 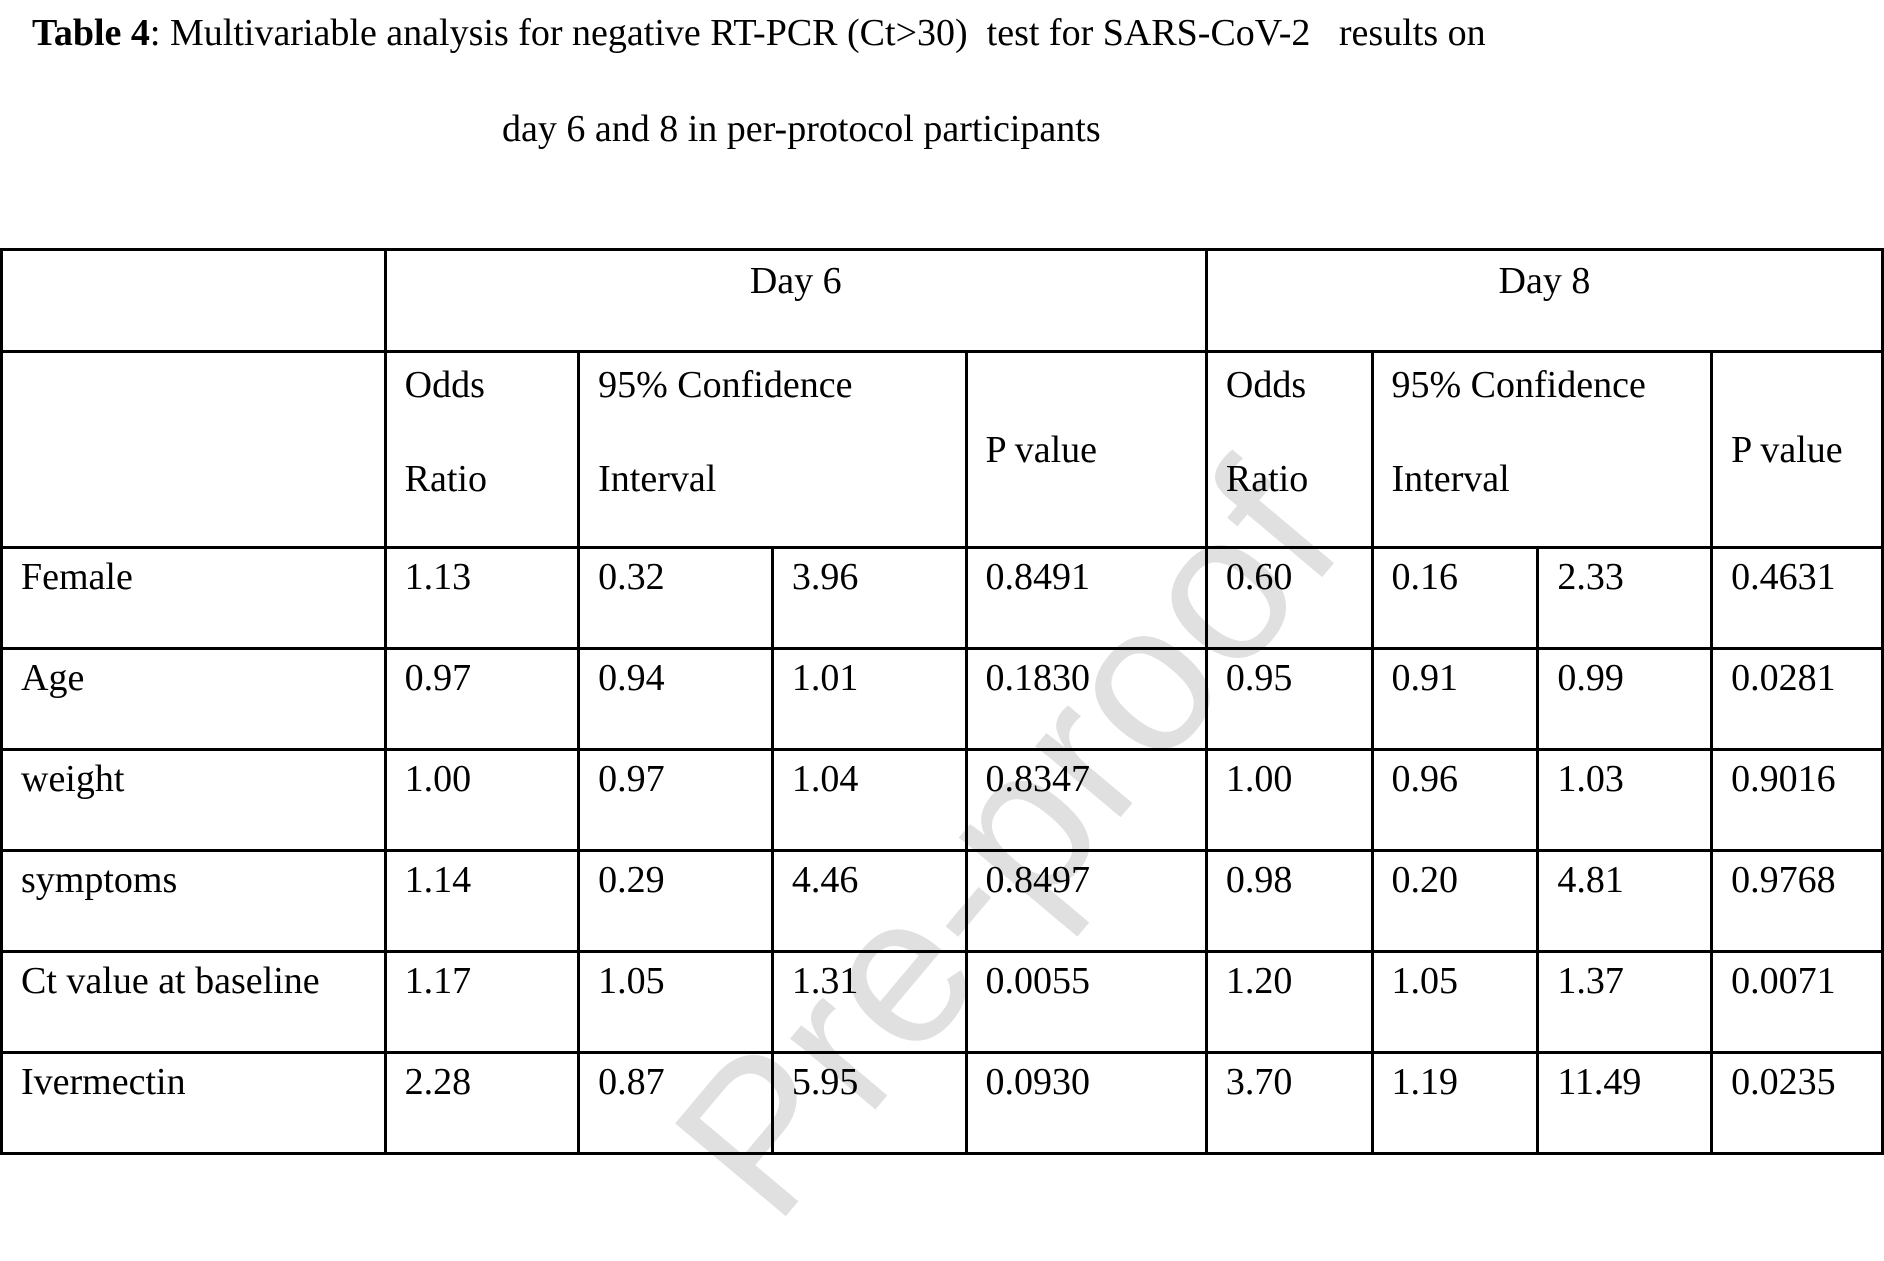 What do you see at coordinates (1797, 901) in the screenshot?
I see `day8-p-value: 0.9768` at bounding box center [1797, 901].